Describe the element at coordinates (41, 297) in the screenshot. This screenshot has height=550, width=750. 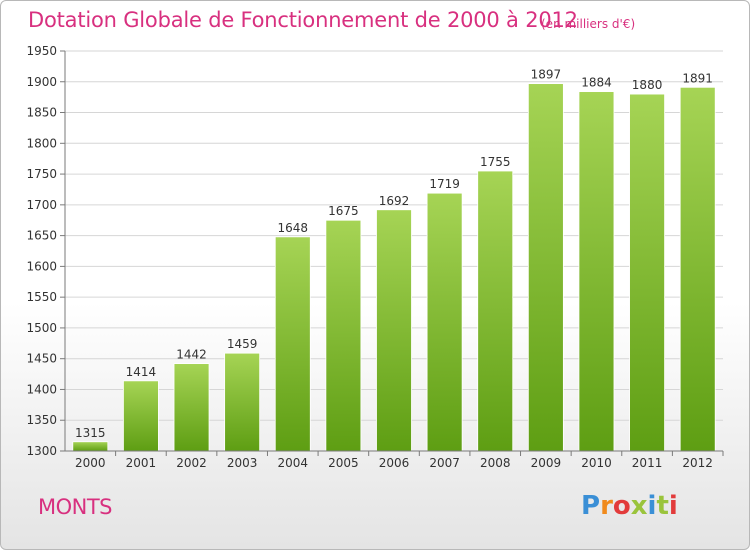
I see `y-tick-label: 1550` at that location.